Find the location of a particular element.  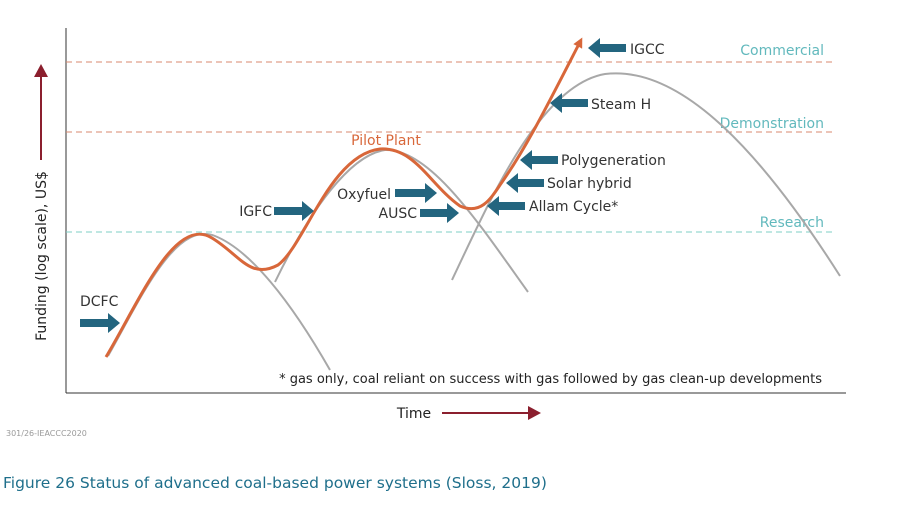

polygeneration-label: Polygeneration is located at coordinates (613, 161).